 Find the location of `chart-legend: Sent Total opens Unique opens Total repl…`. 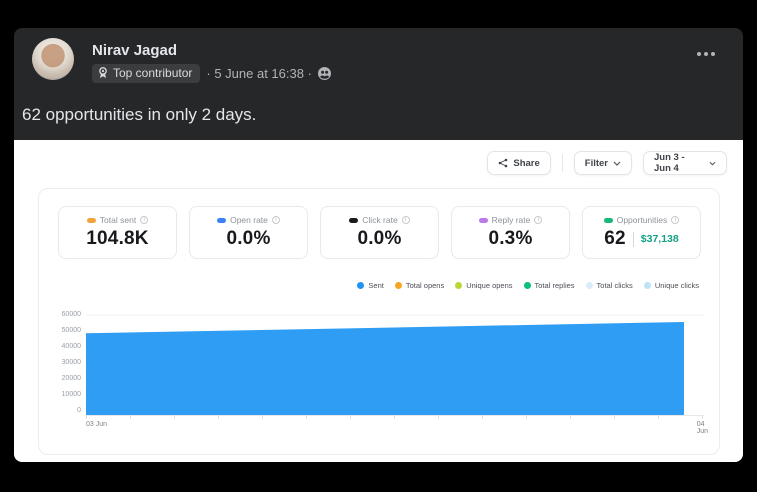

chart-legend: Sent Total opens Unique opens Total repl… is located at coordinates (528, 285).